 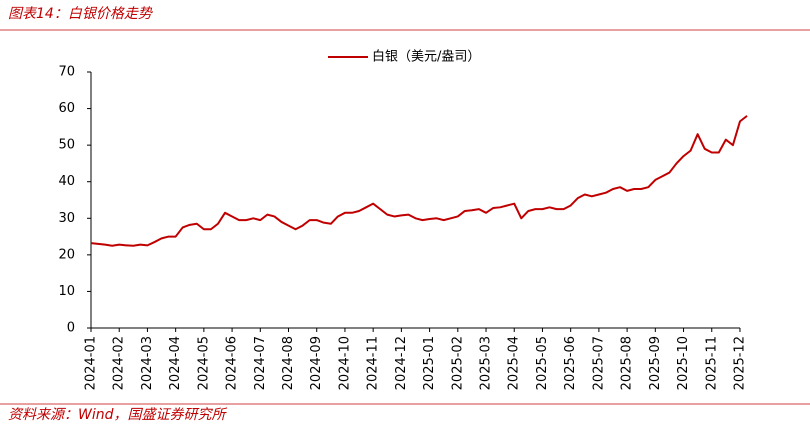 I want to click on y-tick-label: 60, so click(x=66, y=108).